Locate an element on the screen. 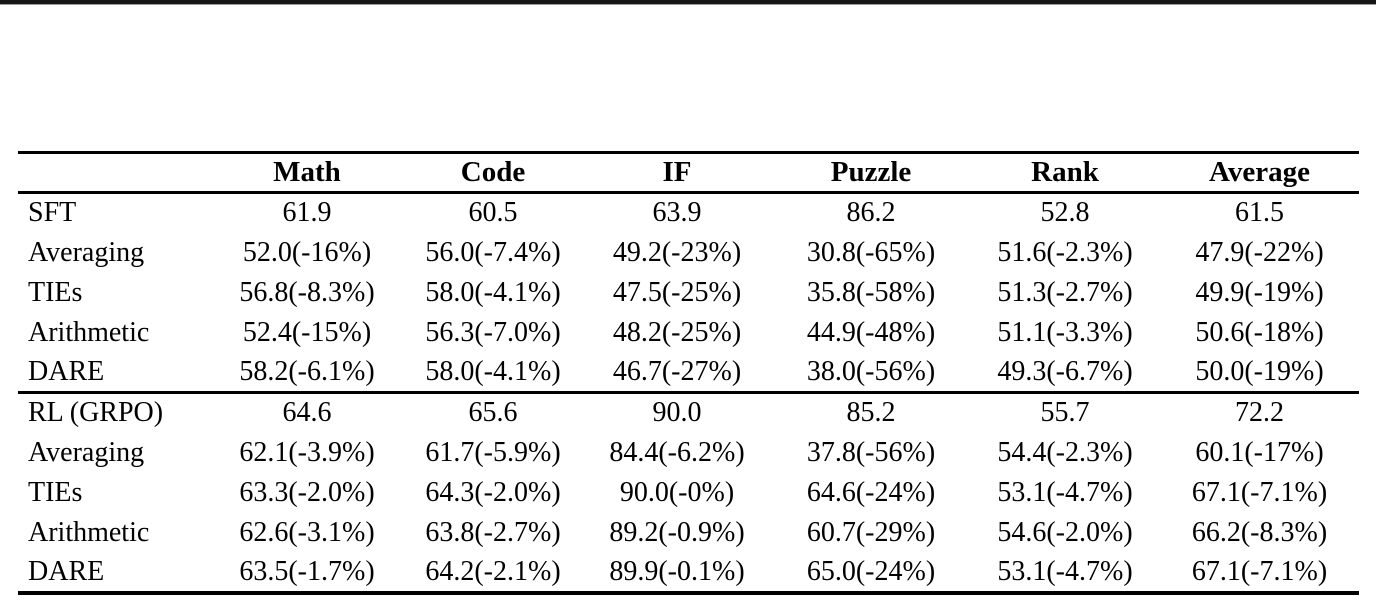 This screenshot has height=614, width=1376. cell: 37.8(-56%) is located at coordinates (871, 452).